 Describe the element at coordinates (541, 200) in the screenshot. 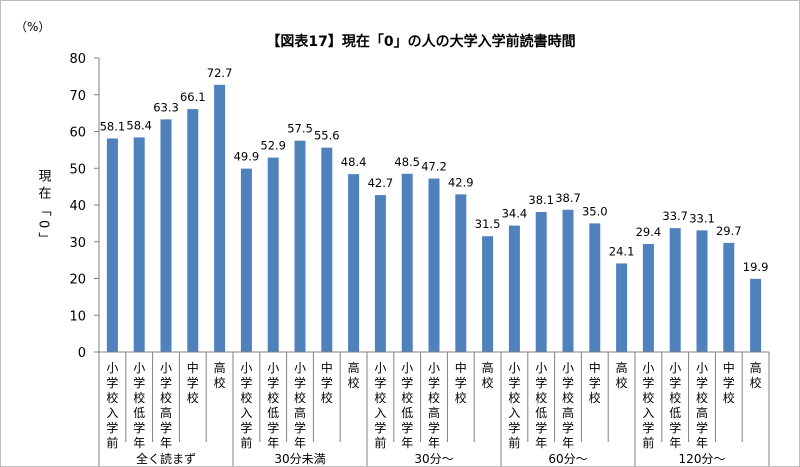

I see `bar-value-label: 38.1` at that location.